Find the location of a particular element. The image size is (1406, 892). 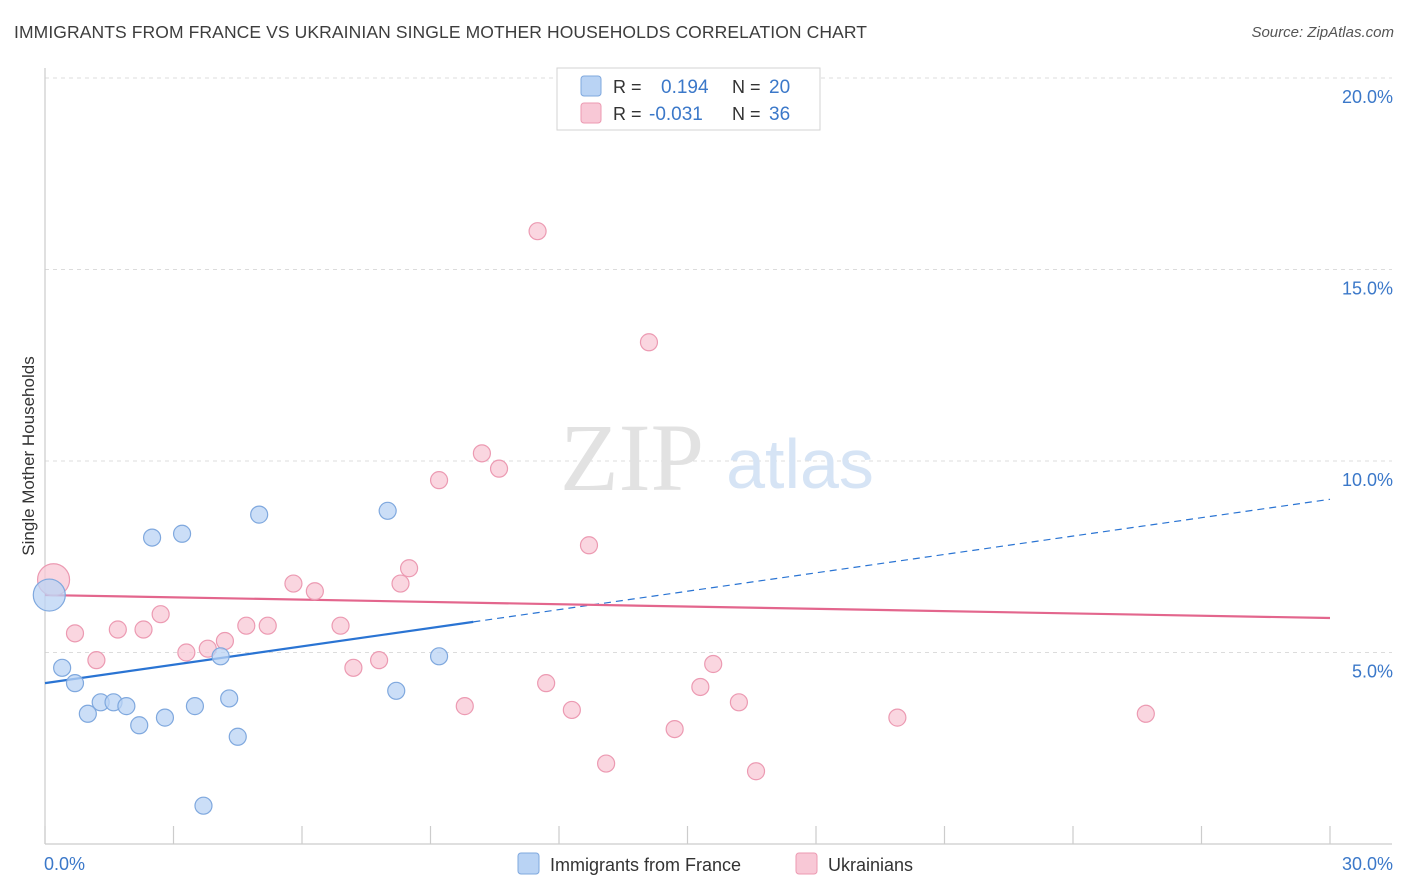

stats-pink-n-label: N = is located at coordinates (746, 114).